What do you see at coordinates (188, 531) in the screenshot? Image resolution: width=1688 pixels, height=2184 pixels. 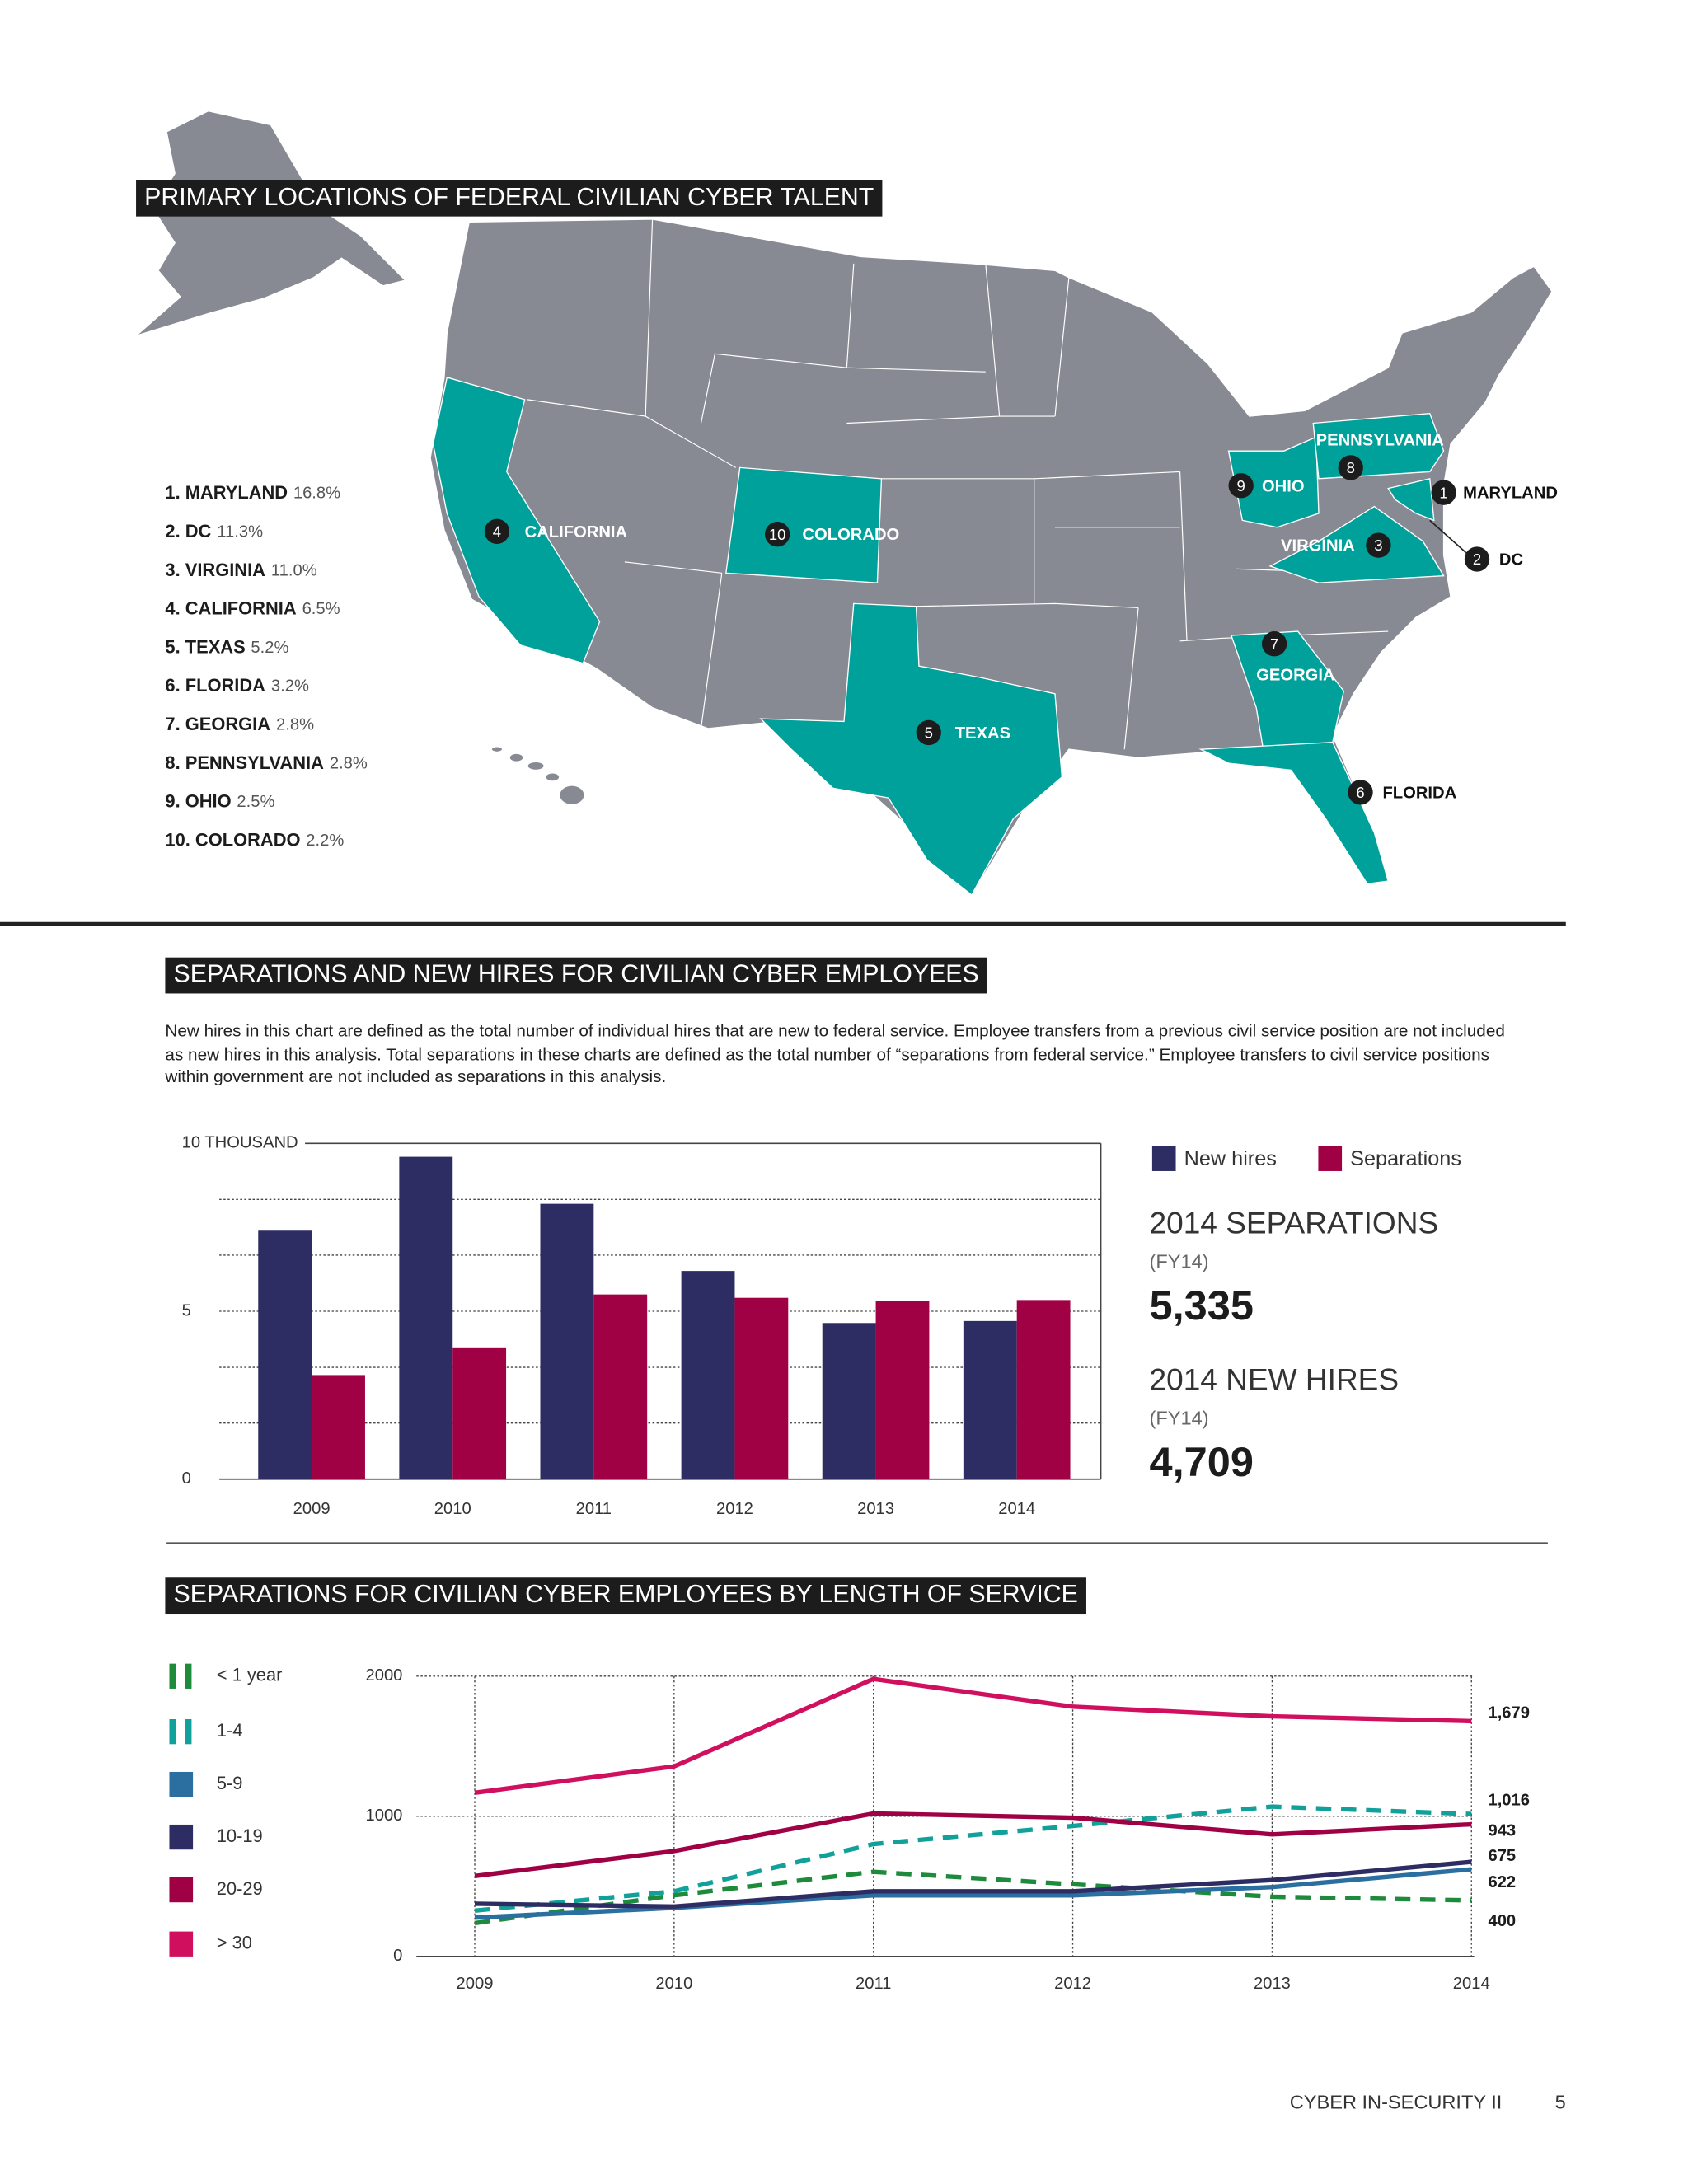 I see `ranking-state: 2. DC` at bounding box center [188, 531].